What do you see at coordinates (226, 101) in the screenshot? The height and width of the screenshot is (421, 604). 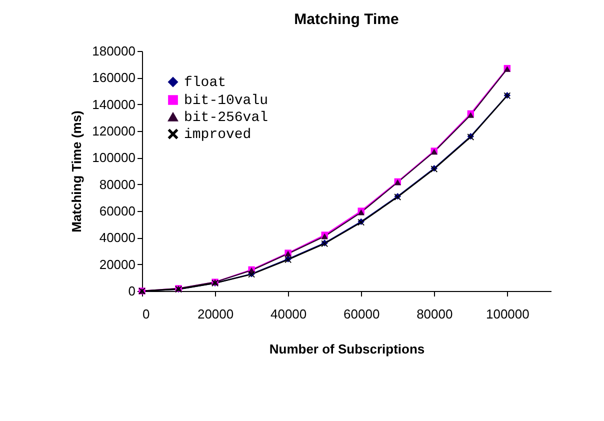 I see `legend-label: bit-10valu` at bounding box center [226, 101].